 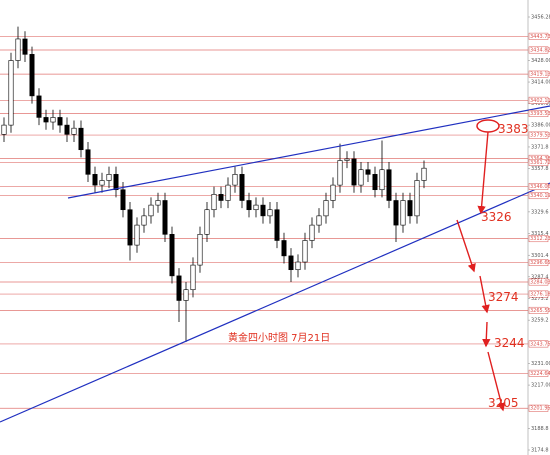 I want to click on y-tick-label: 3371.8, so click(x=540, y=147).